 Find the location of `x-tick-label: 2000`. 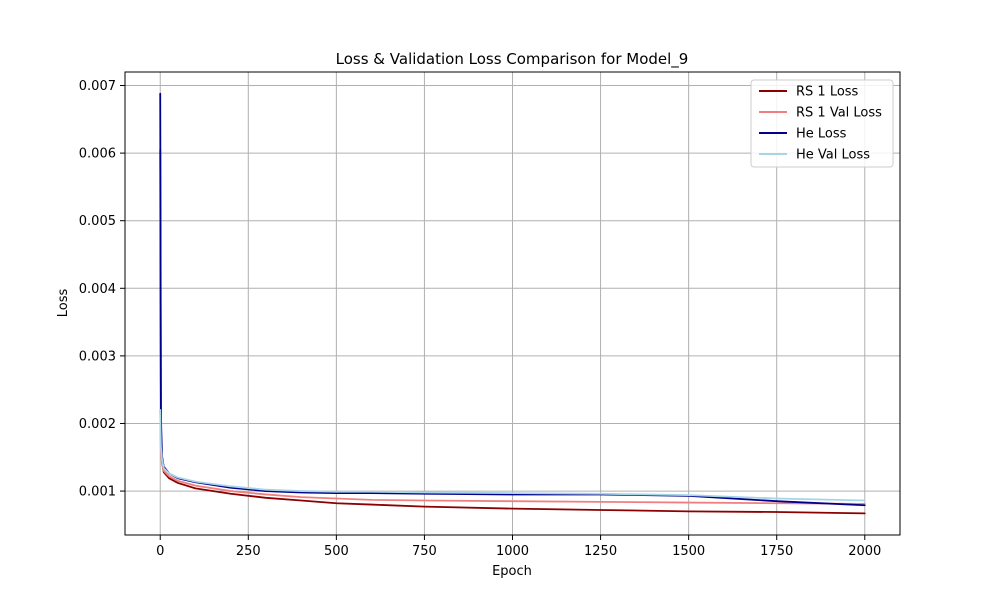

x-tick-label: 2000 is located at coordinates (864, 551).